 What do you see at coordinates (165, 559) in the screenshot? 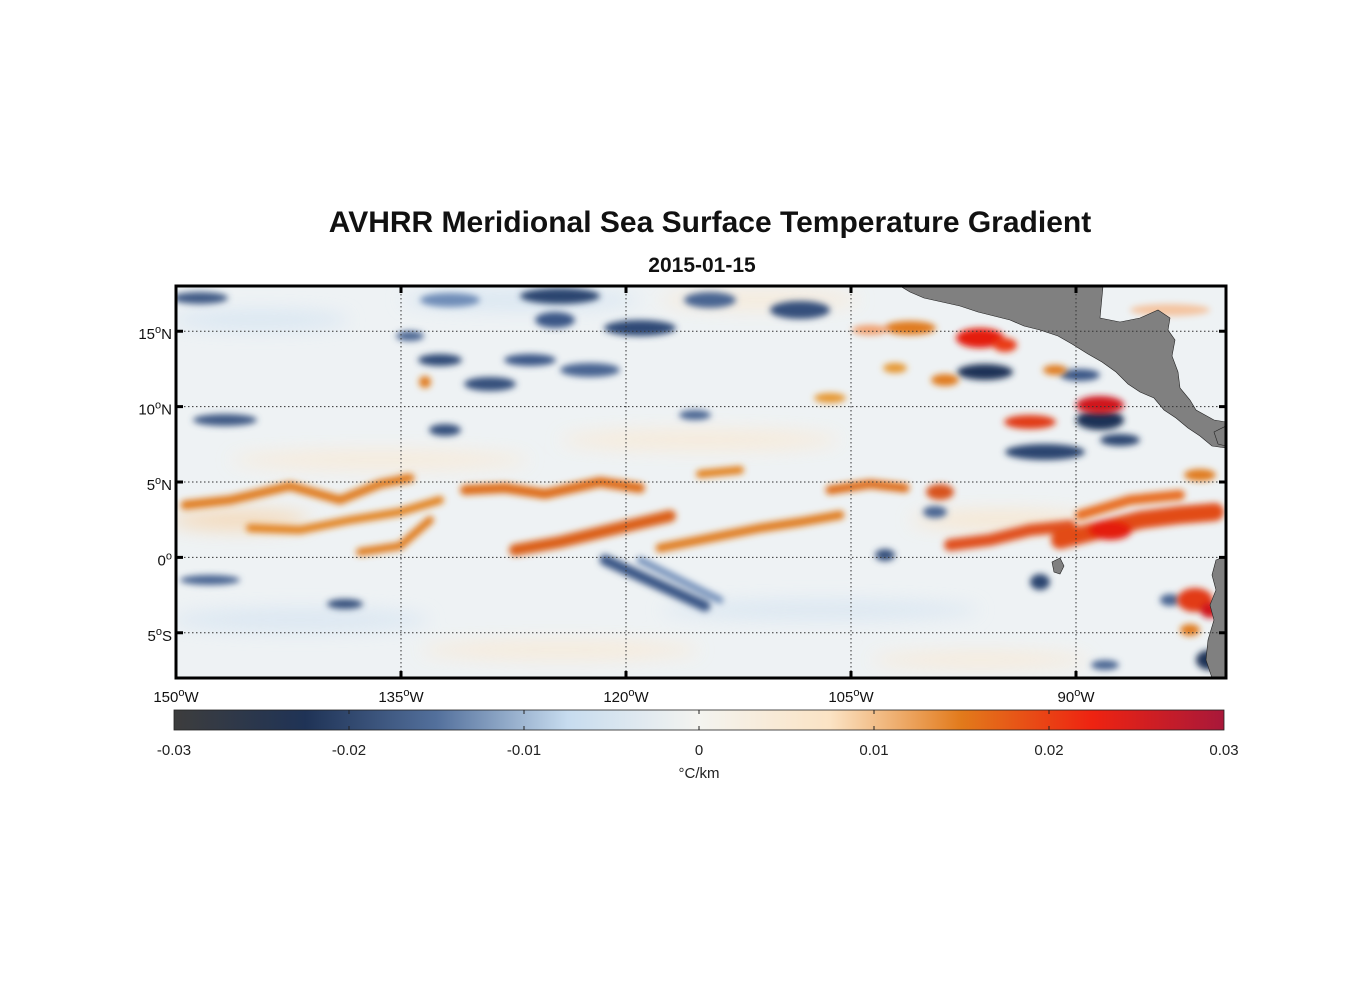
I see `lat-tick-label: 0o` at bounding box center [165, 559].